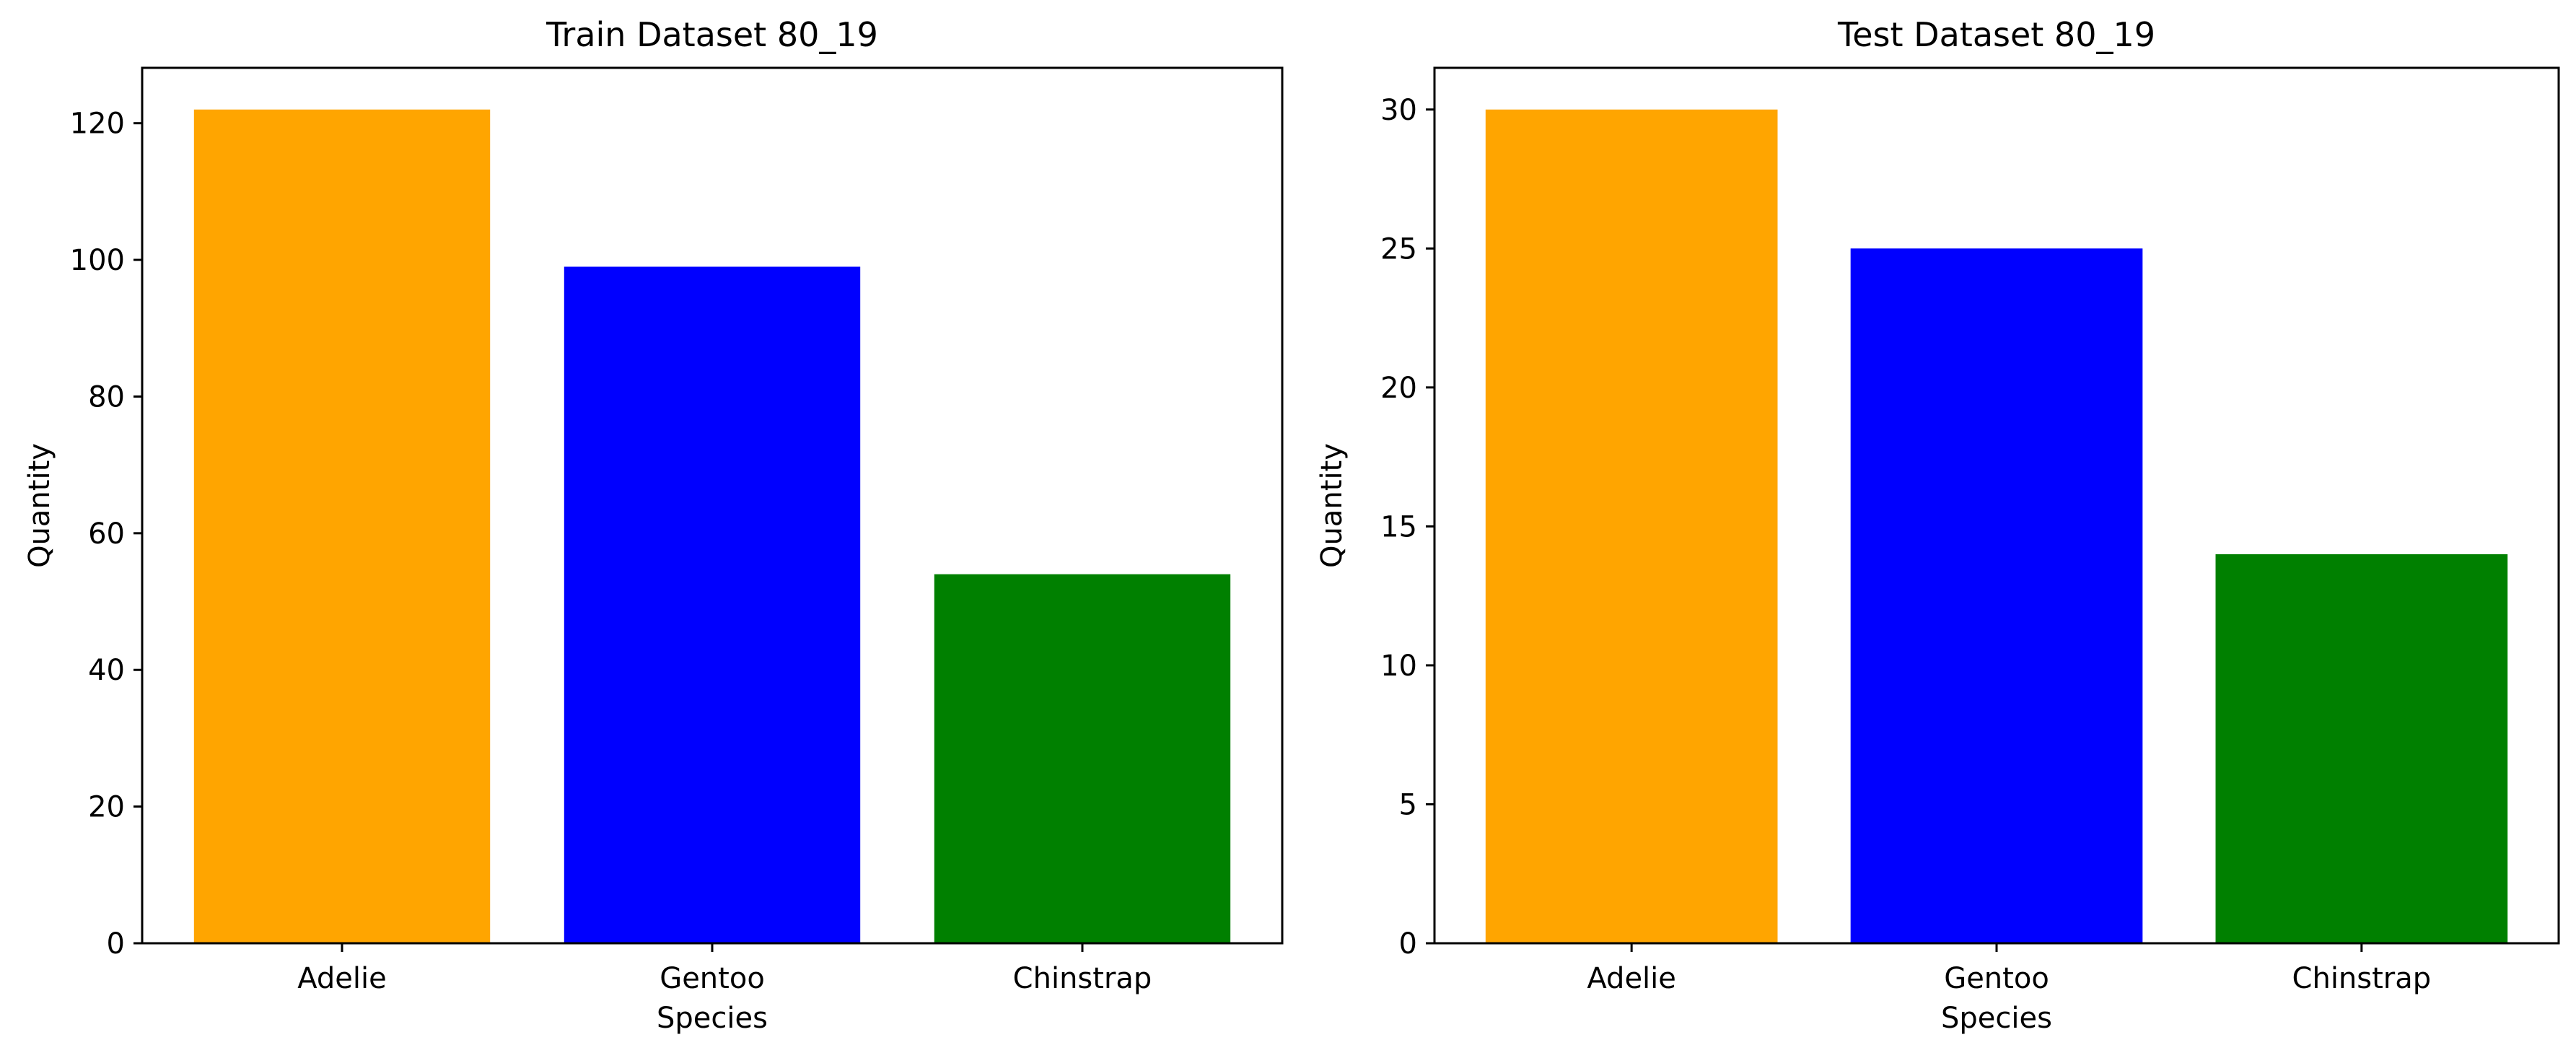 Image resolution: width=2576 pixels, height=1058 pixels. I want to click on y-tick-label: 5, so click(1408, 804).